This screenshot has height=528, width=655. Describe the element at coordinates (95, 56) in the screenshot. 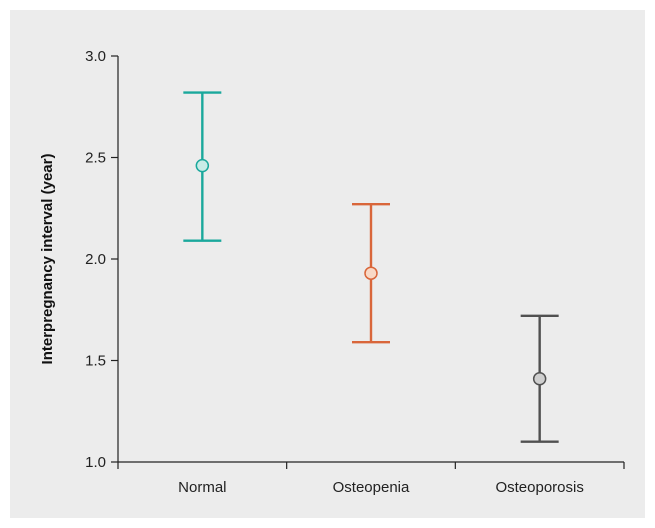

I see `y-tick-label: 3.0` at that location.